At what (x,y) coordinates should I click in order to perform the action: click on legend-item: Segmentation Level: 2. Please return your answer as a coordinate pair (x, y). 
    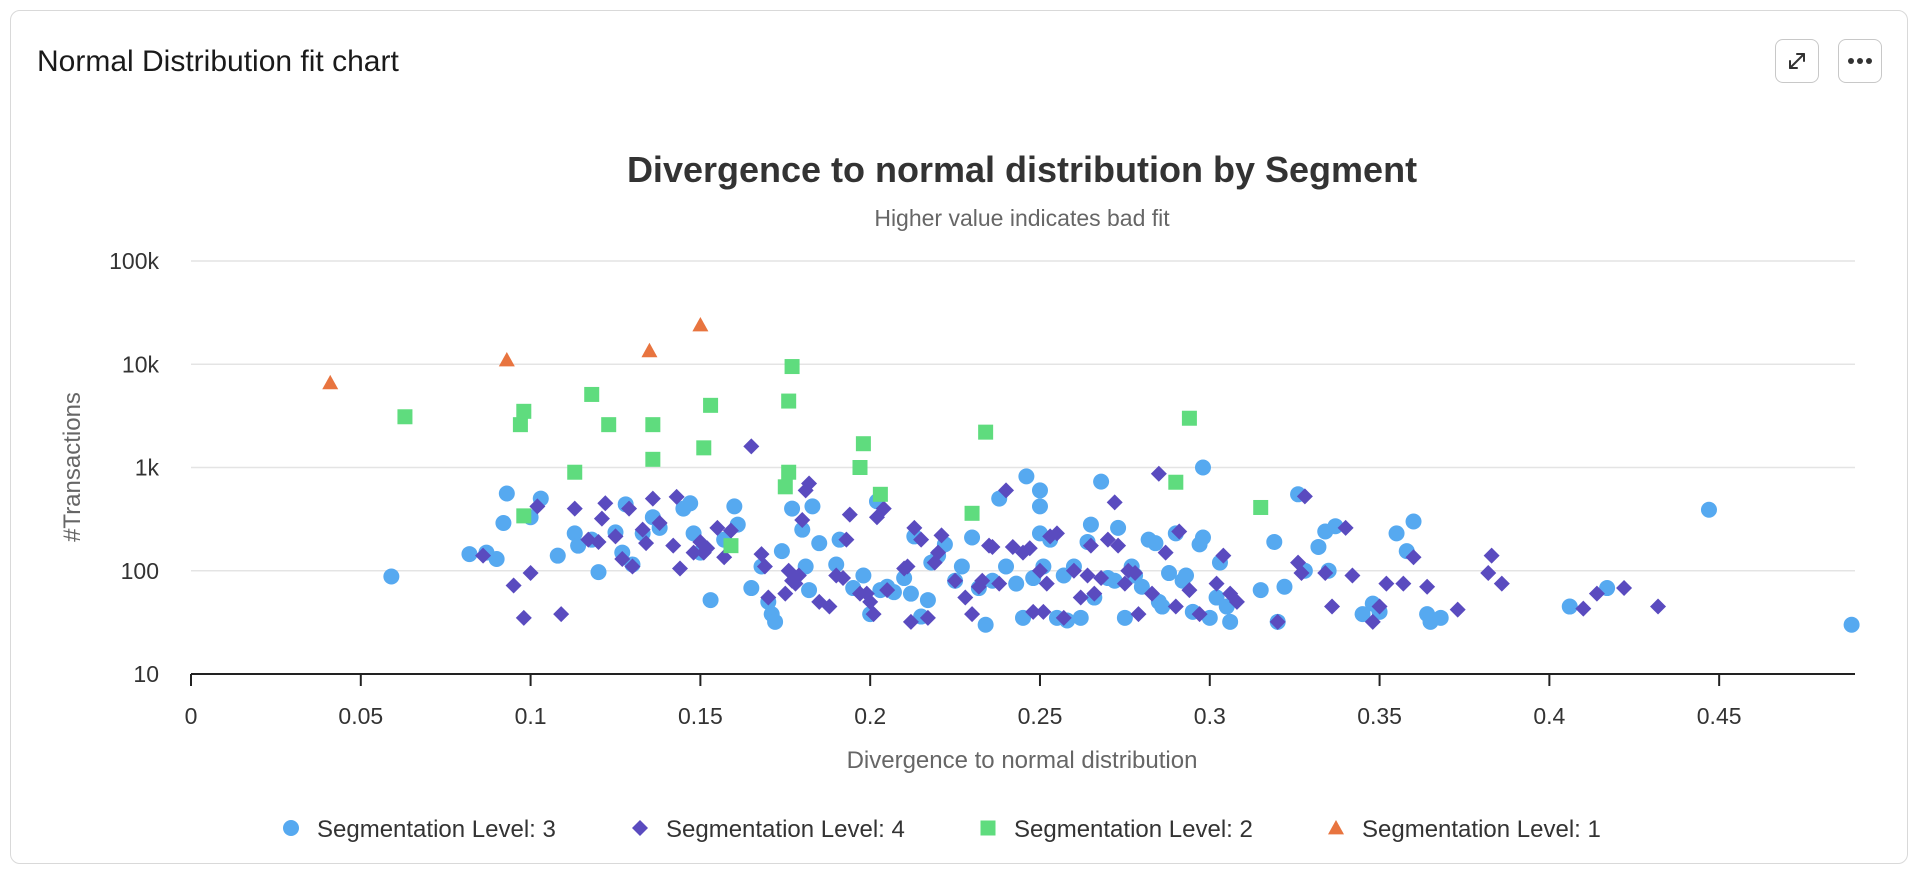
    Looking at the image, I should click on (1116, 829).